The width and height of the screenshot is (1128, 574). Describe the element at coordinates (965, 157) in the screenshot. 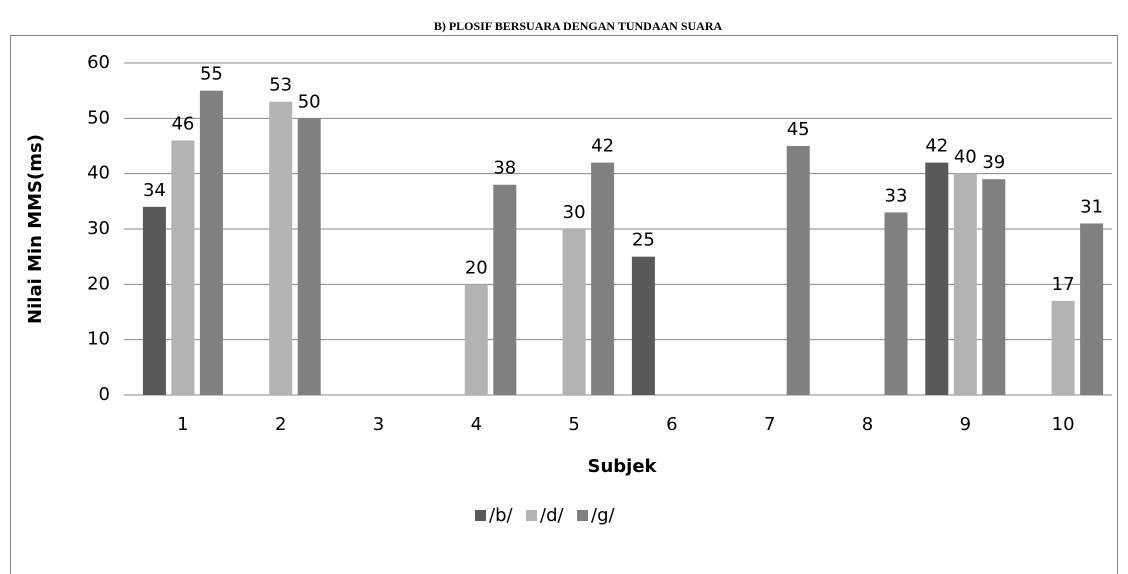

I see `data-label: 40` at that location.